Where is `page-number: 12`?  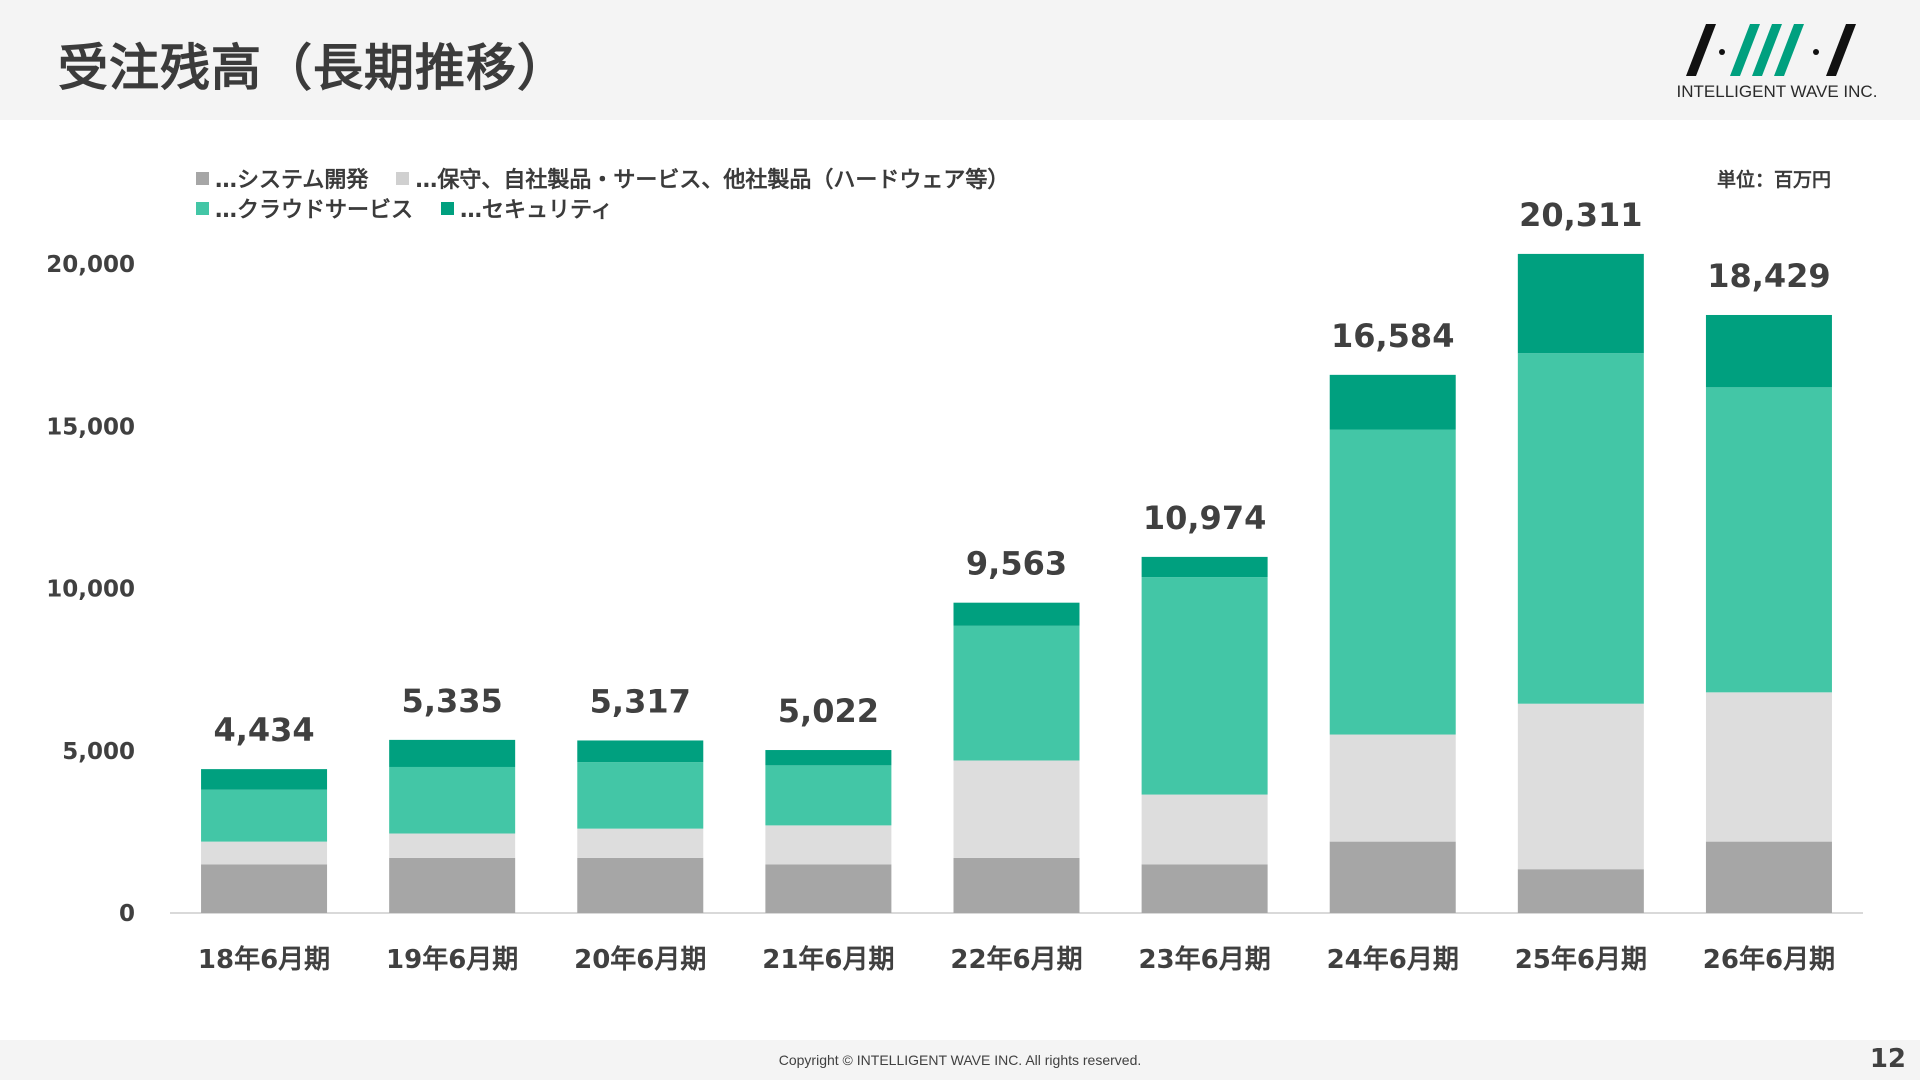
page-number: 12 is located at coordinates (1887, 1059).